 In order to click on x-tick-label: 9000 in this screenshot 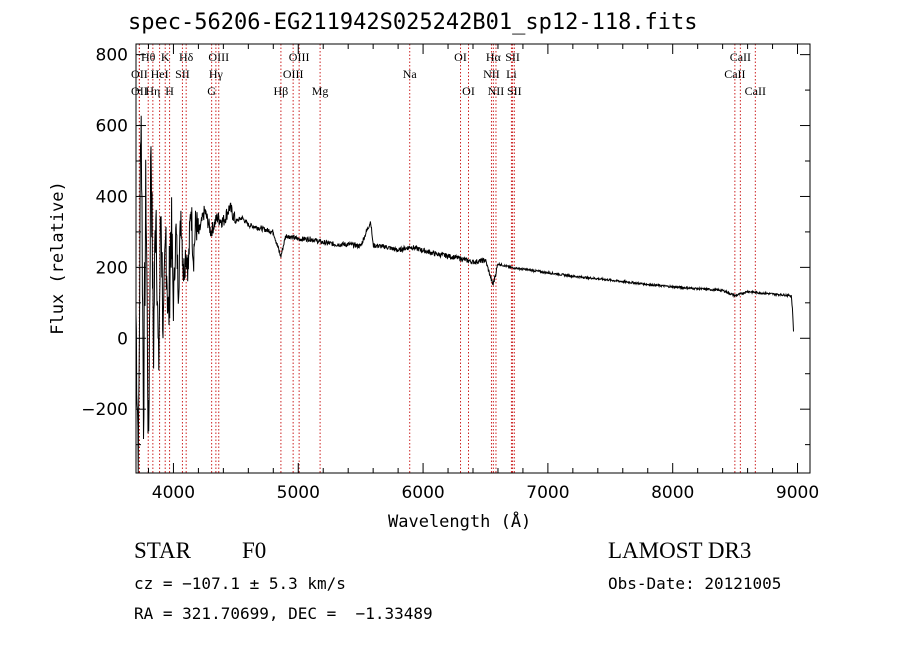, I will do `click(797, 493)`.